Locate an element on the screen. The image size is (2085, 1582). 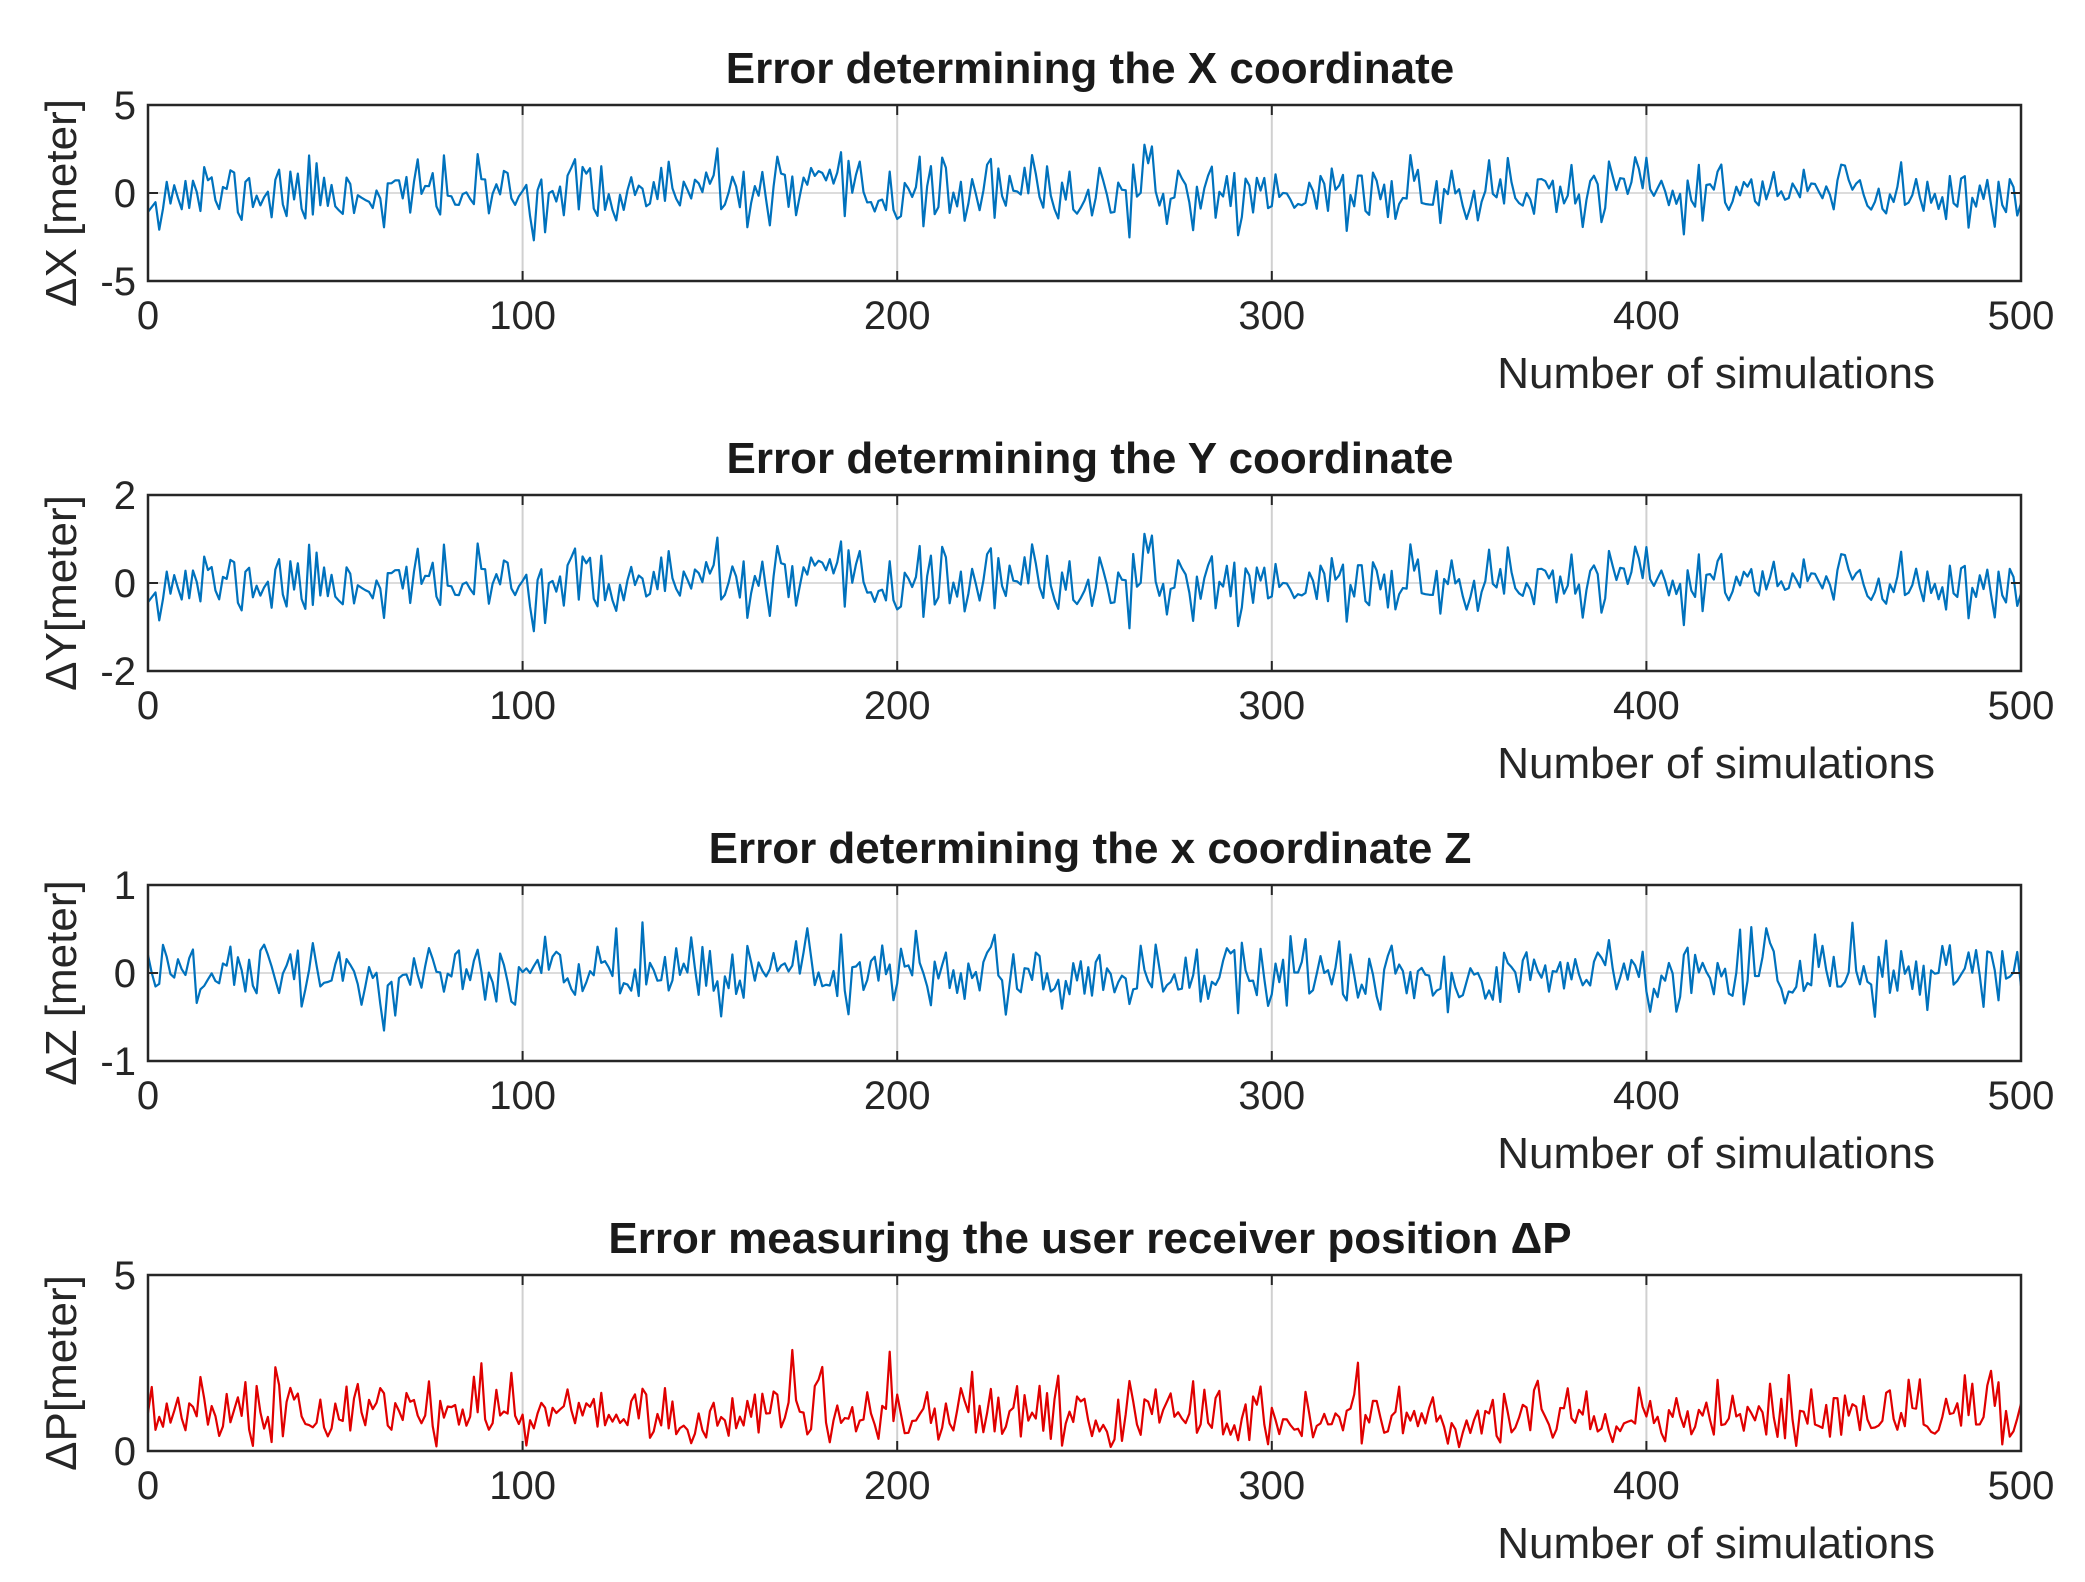
chart-title: Error determining the Y coordinate is located at coordinates (1090, 458).